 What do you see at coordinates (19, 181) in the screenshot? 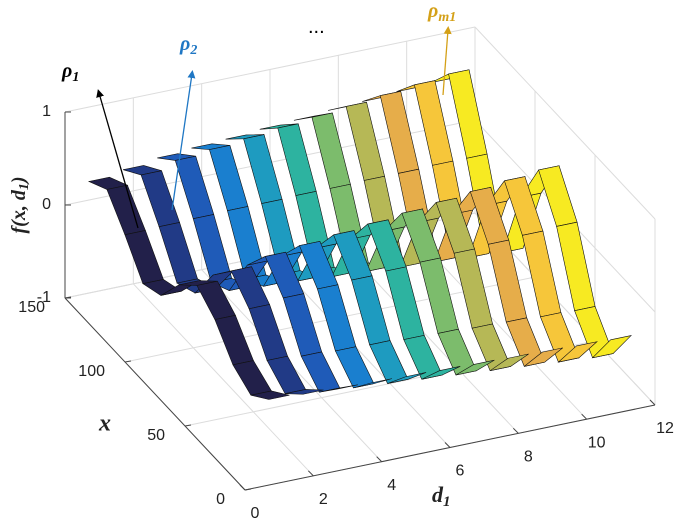
I see `z-label-part: )` at bounding box center [19, 181].